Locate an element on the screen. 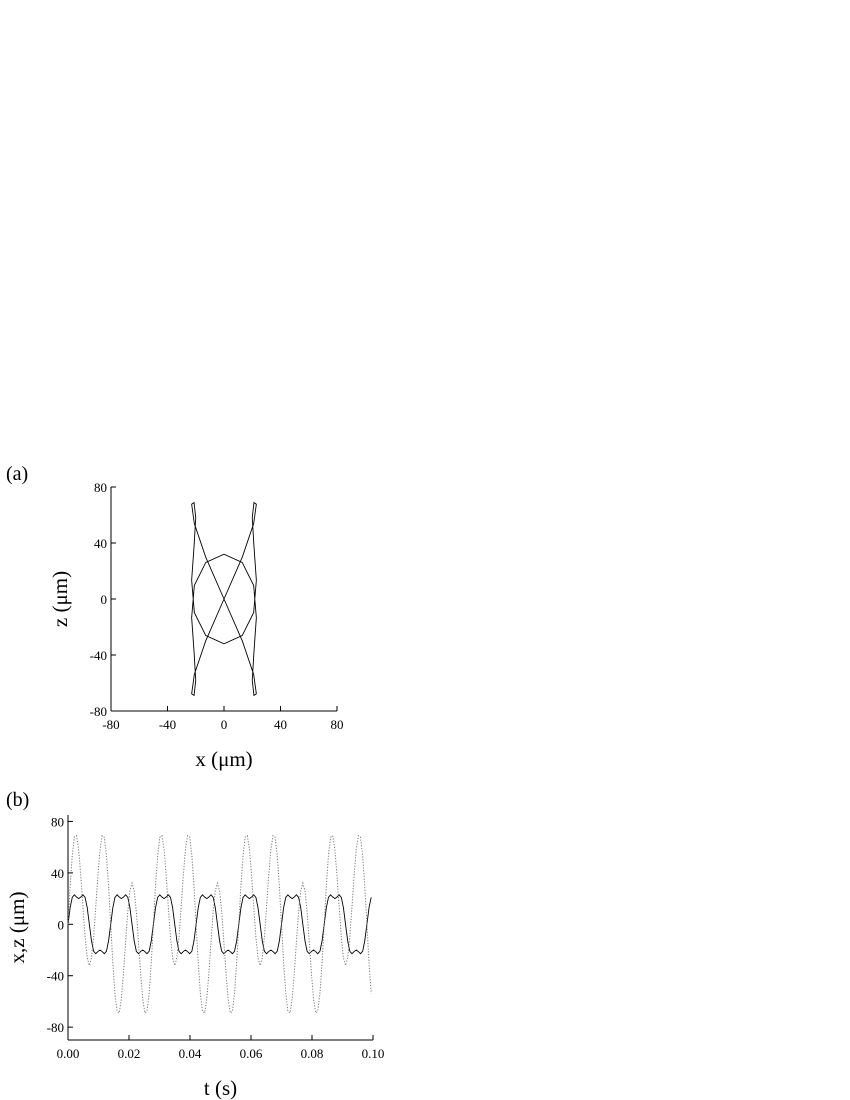  panel-label: (b) is located at coordinates (17, 800).